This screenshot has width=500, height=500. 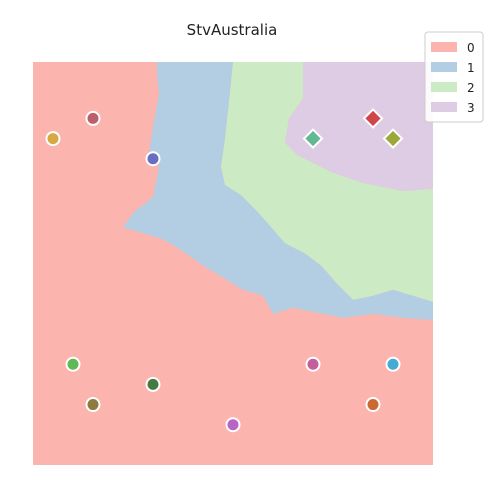 I want to click on legend: 0 1 2 3, so click(x=454, y=77).